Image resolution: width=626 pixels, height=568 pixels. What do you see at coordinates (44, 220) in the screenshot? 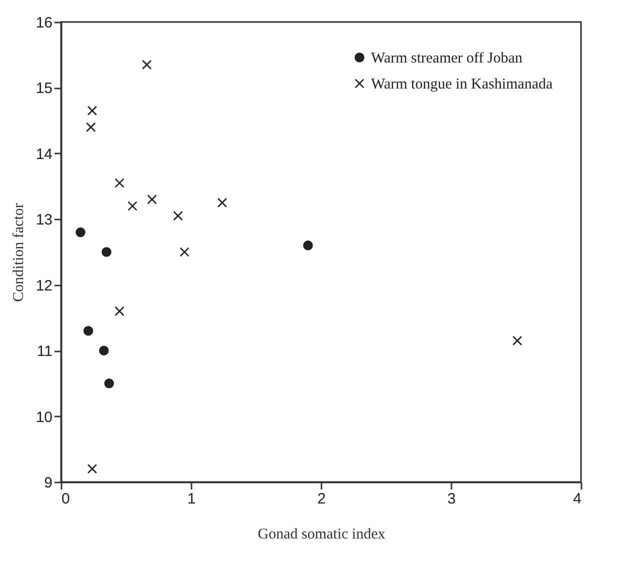
I see `y-tick-label: 13` at bounding box center [44, 220].